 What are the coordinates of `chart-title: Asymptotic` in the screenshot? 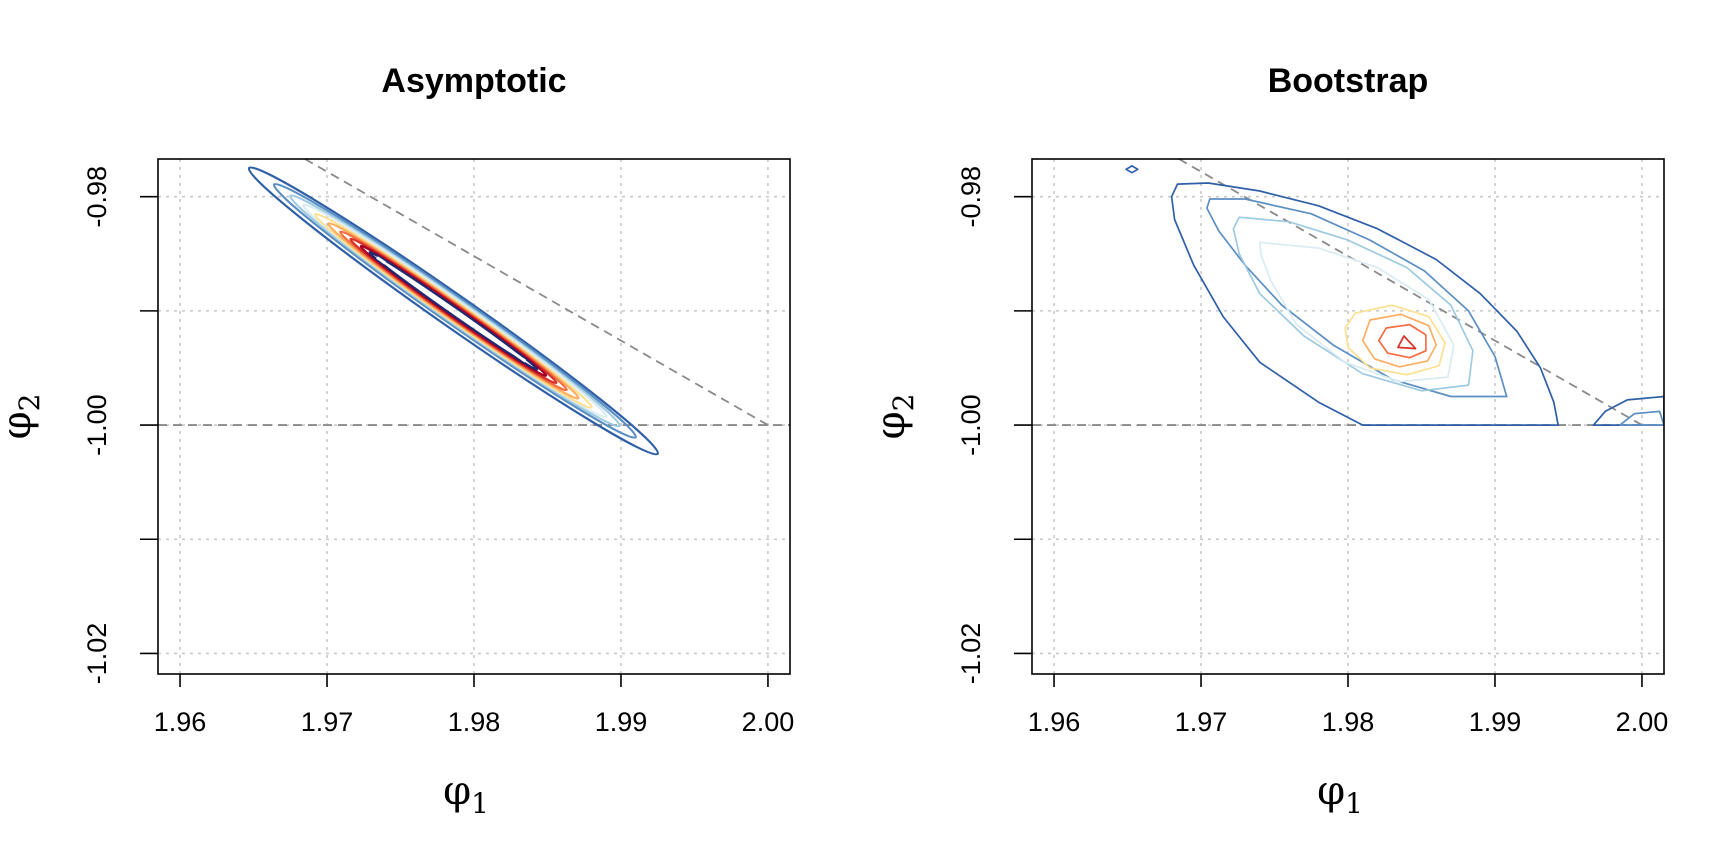 It's located at (473, 81).